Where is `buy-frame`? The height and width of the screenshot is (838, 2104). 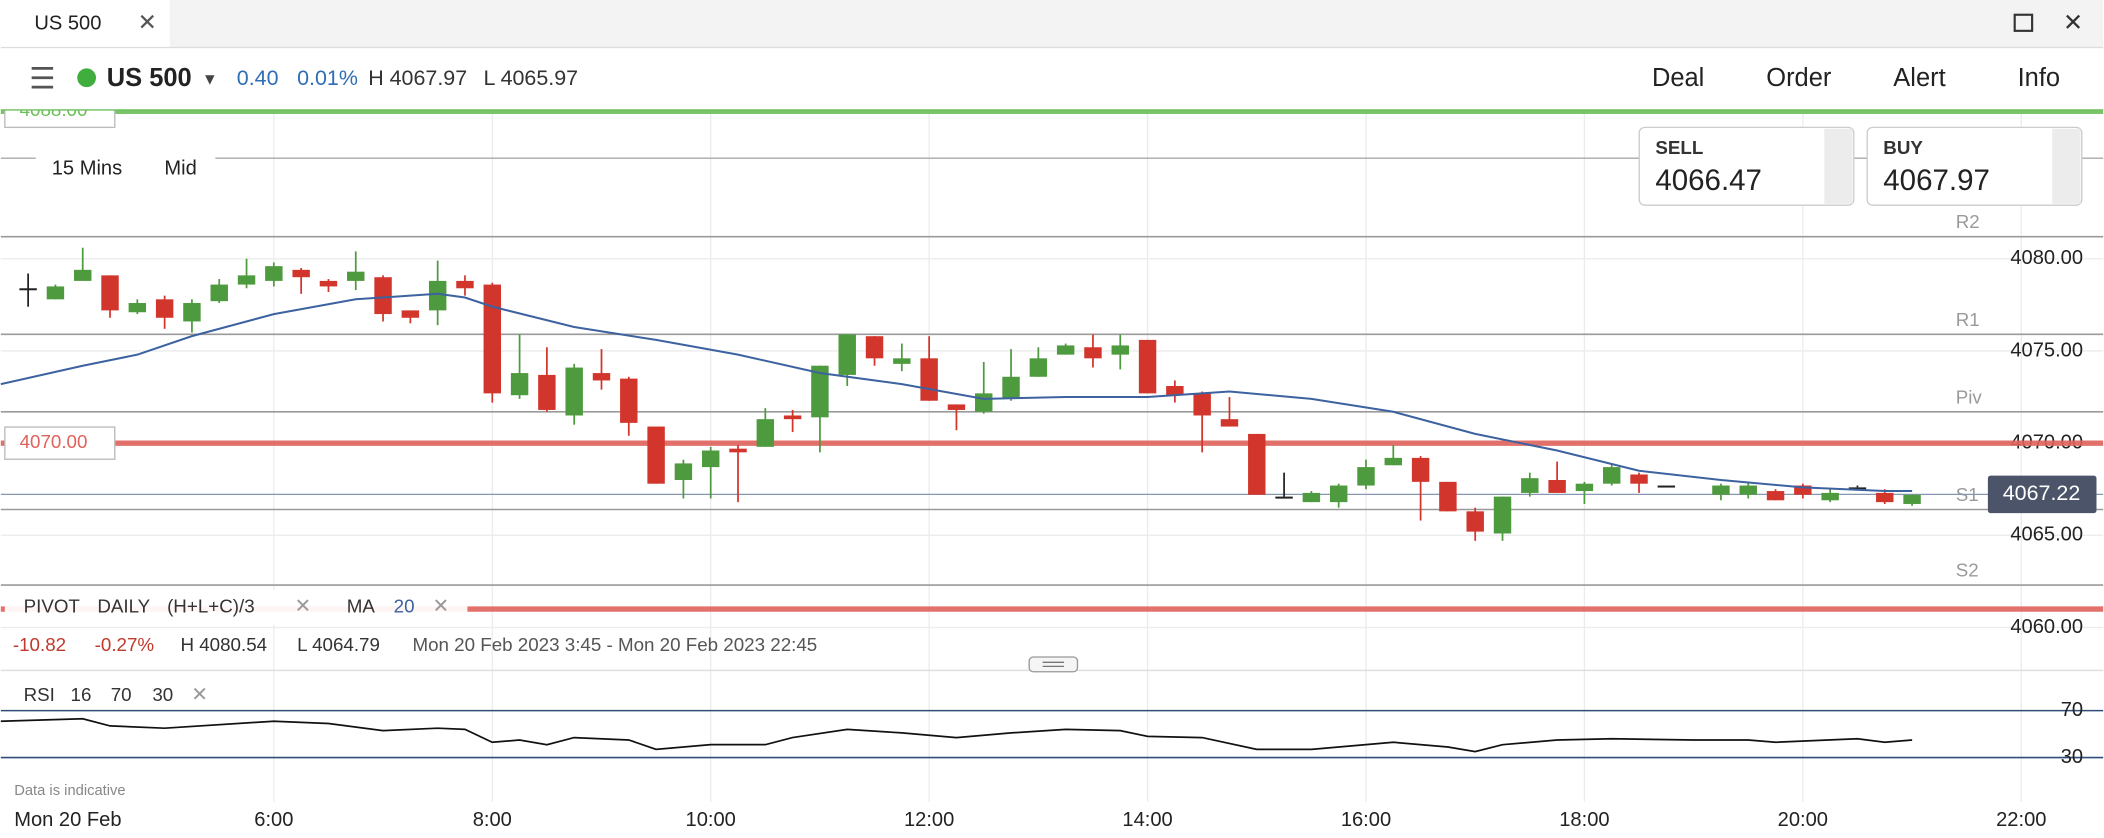
buy-frame is located at coordinates (1974, 166).